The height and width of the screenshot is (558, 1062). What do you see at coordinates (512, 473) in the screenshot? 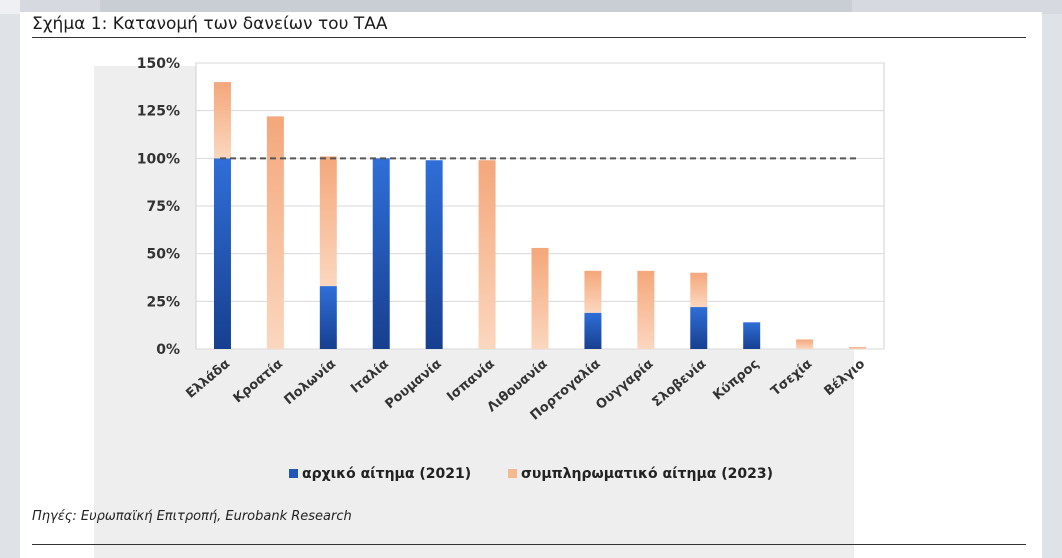
I see `legend-swatch-supplementary` at bounding box center [512, 473].